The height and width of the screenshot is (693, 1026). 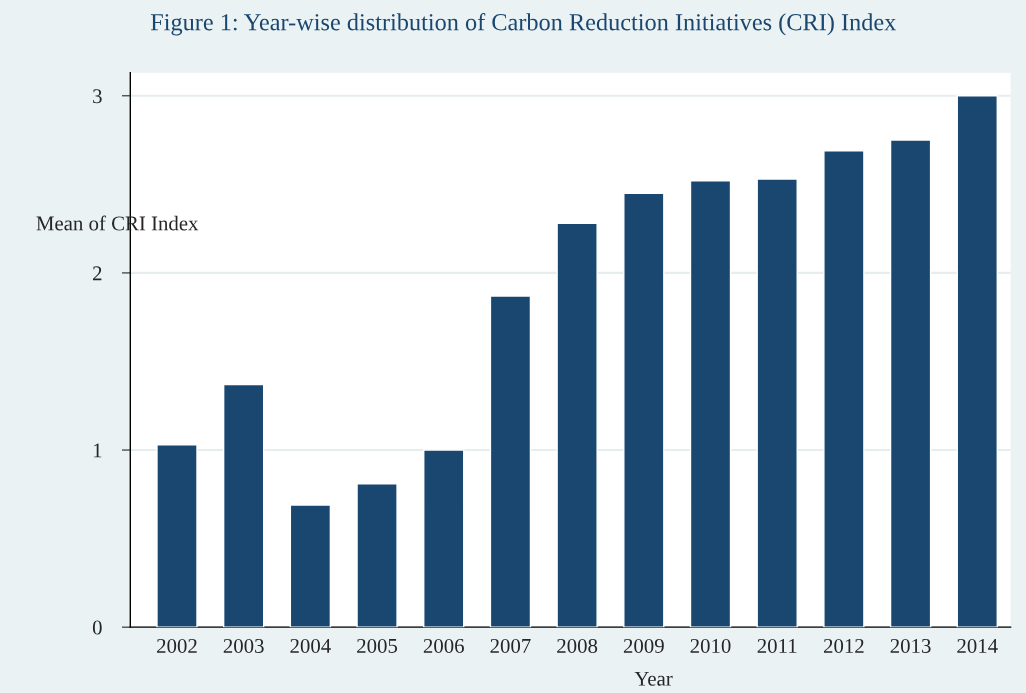 I want to click on y-tick-label: 0, so click(x=97, y=627).